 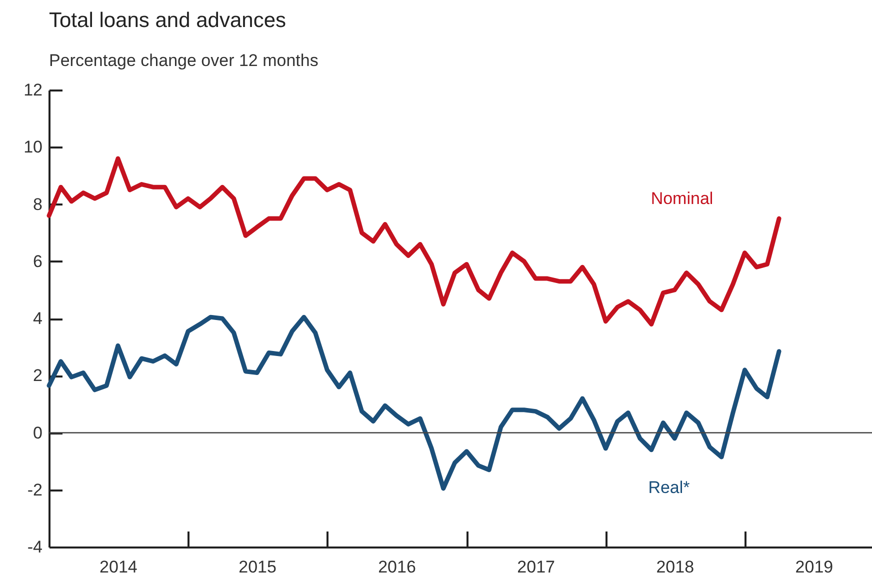 What do you see at coordinates (37, 318) in the screenshot?
I see `y-tick-label: 4` at bounding box center [37, 318].